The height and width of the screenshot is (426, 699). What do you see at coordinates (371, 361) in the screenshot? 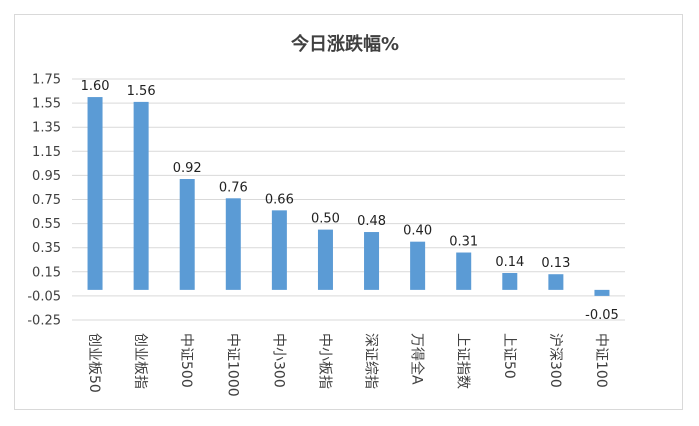
I see `category-label: 深证综指` at bounding box center [371, 361].